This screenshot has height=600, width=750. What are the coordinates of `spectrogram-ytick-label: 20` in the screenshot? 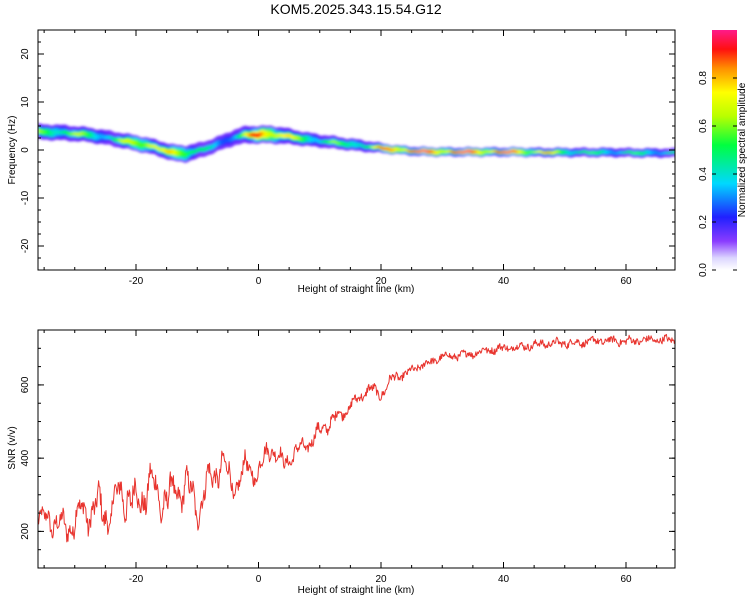 It's located at (25, 54).